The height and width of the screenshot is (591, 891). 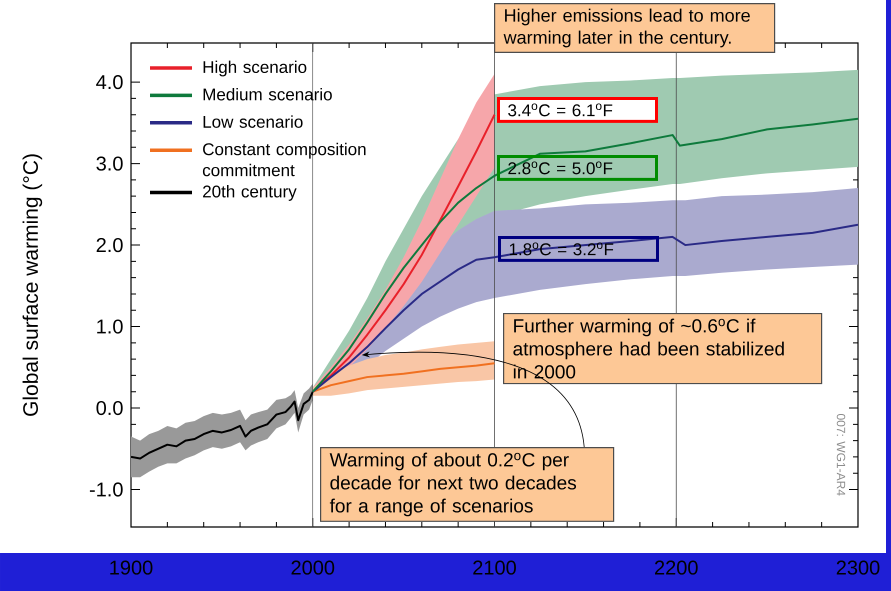 I want to click on y-axis-title: Global surface warming (°C), so click(x=32, y=285).